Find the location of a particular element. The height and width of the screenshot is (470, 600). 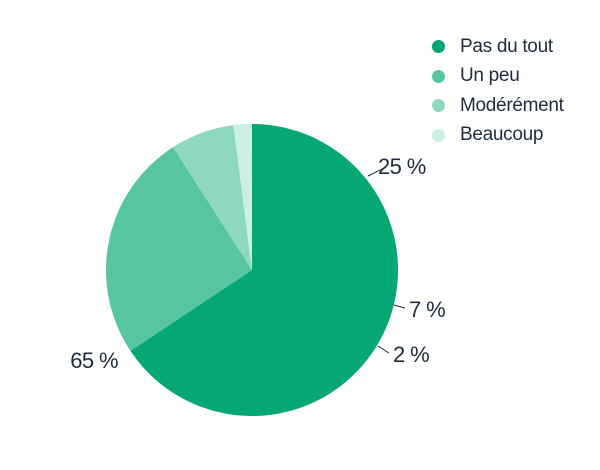

slice-label-un-peu: 25 % is located at coordinates (402, 166).